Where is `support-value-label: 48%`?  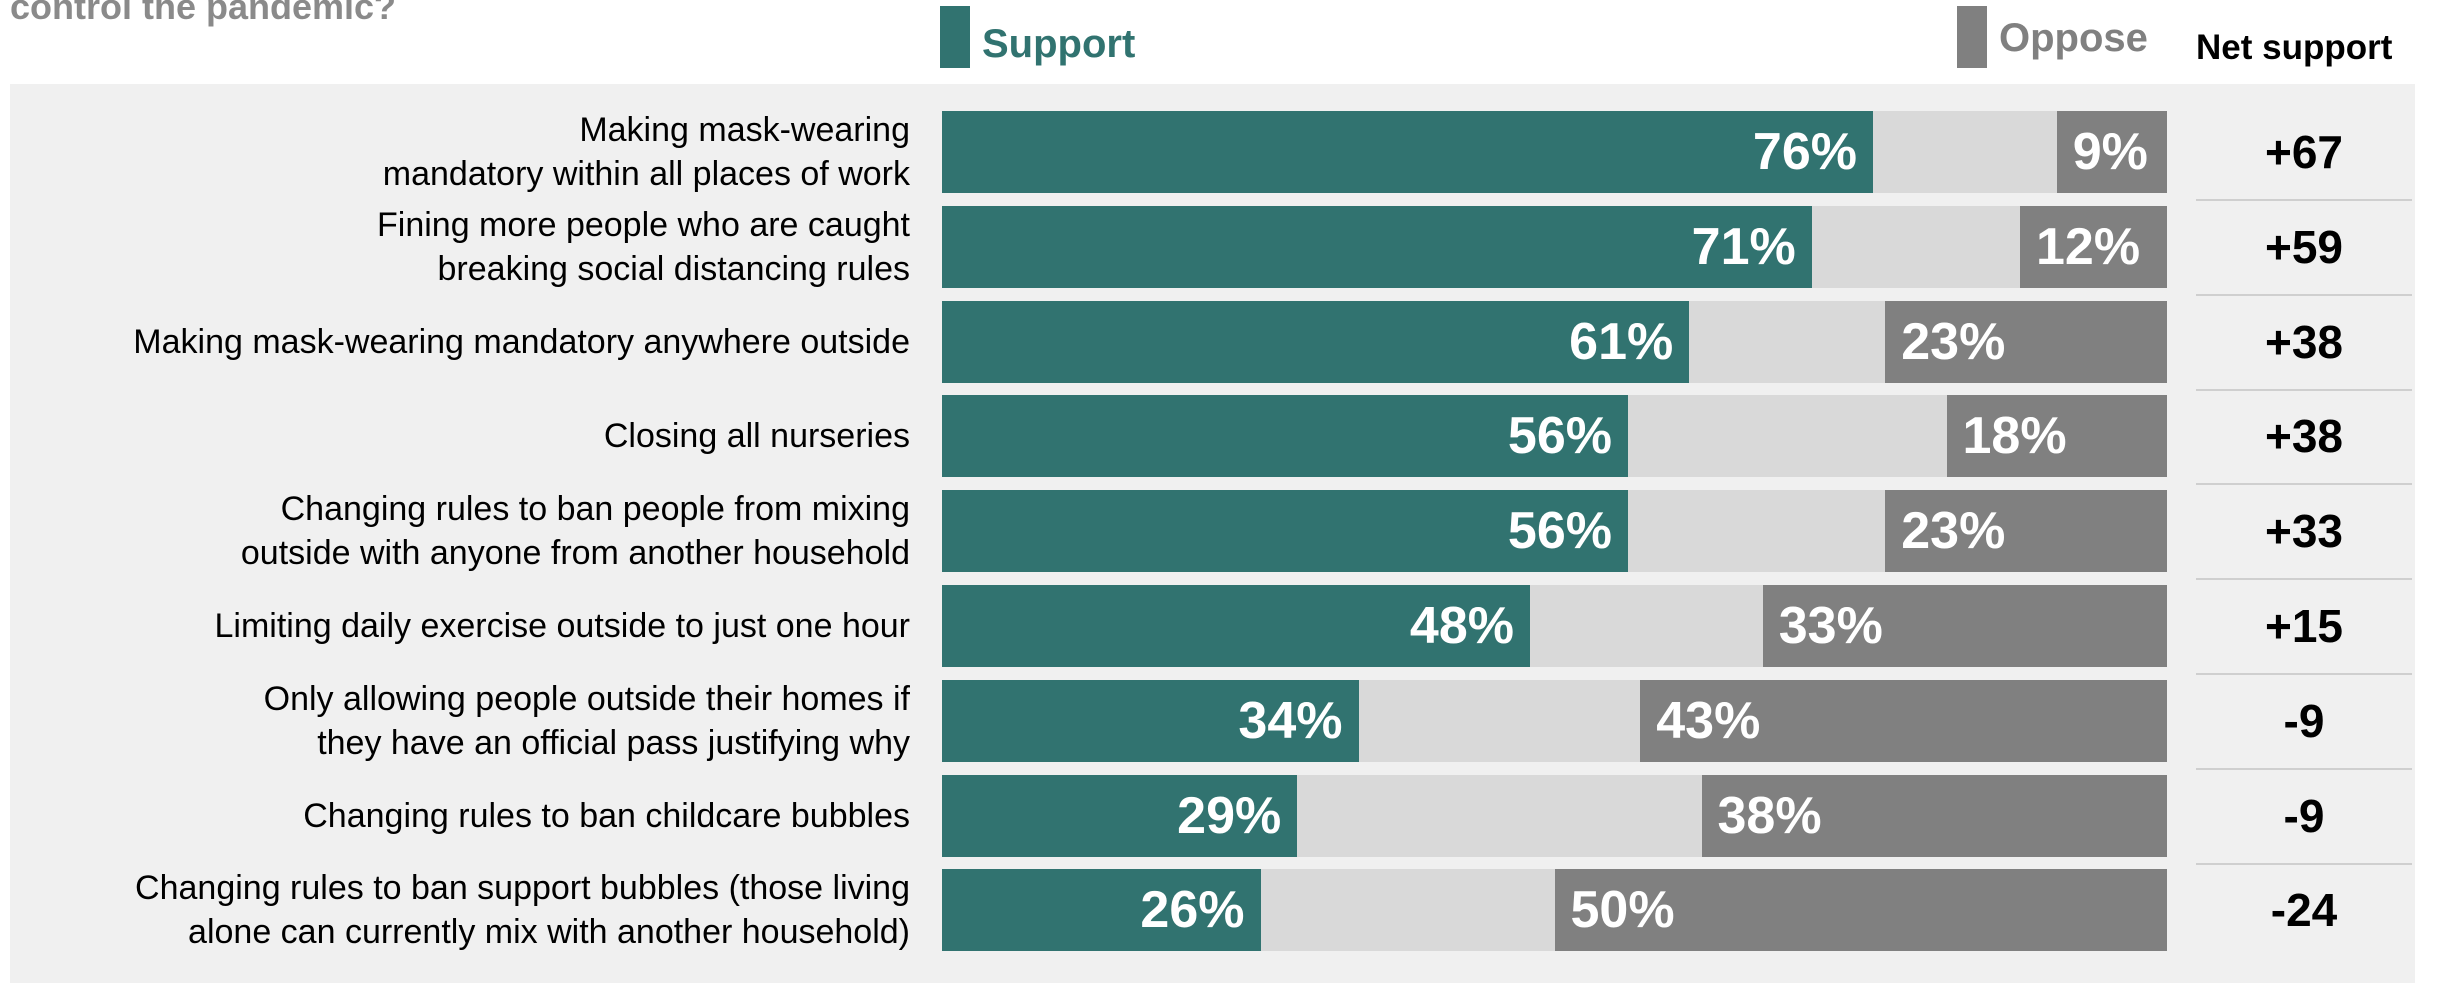
support-value-label: 48% is located at coordinates (1461, 626).